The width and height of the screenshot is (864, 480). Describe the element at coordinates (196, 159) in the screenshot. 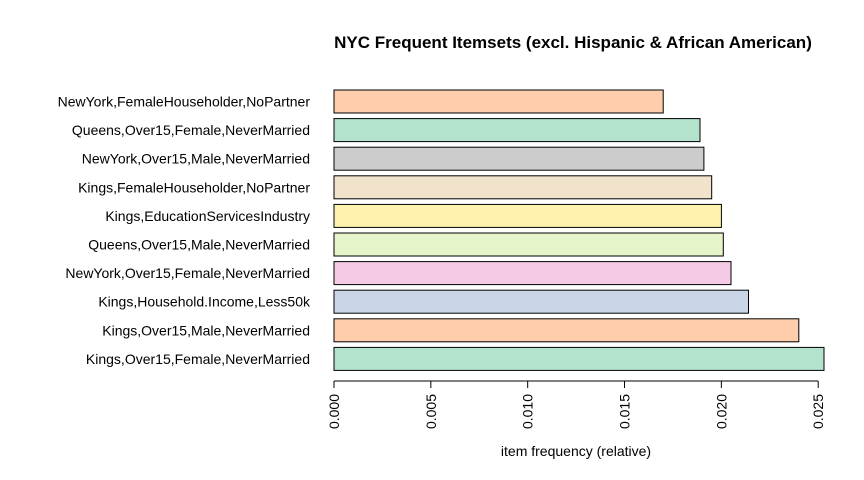

I see `category-label: NewYork,Over15,Male,NeverMarried` at that location.